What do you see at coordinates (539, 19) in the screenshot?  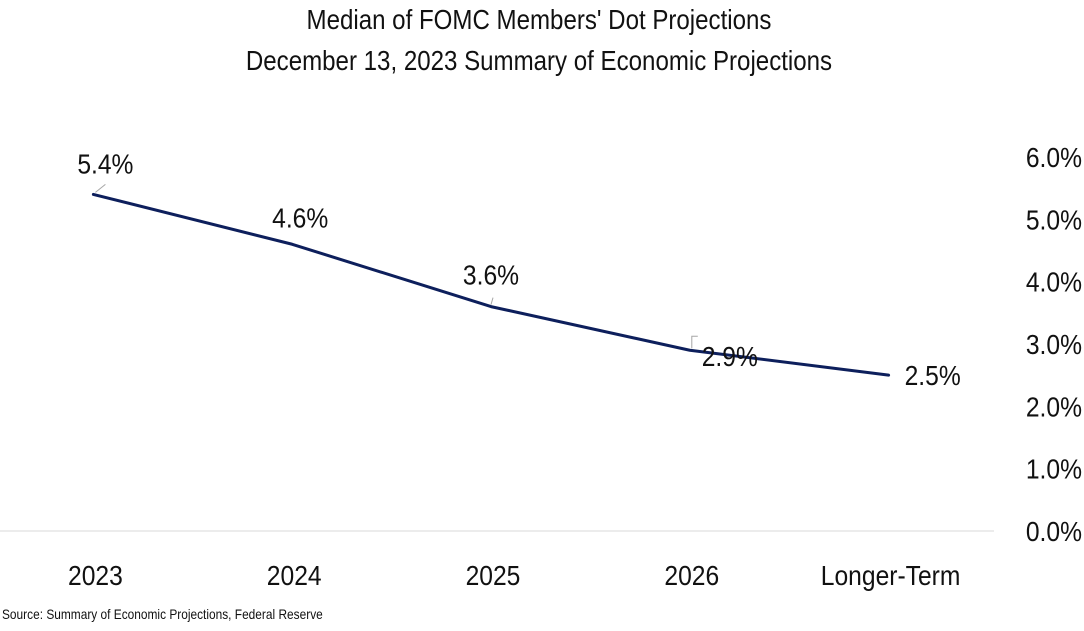 I see `chart-title: Median of FOMC Members' Dot Projections` at bounding box center [539, 19].